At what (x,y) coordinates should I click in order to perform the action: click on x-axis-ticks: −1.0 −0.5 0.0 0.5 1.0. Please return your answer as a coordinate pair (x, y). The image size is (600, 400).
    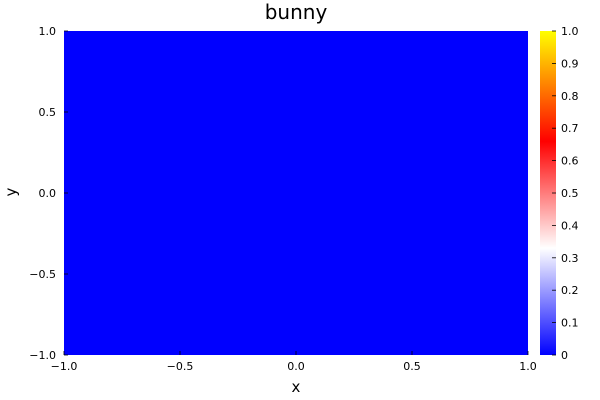
    Looking at the image, I should click on (294, 362).